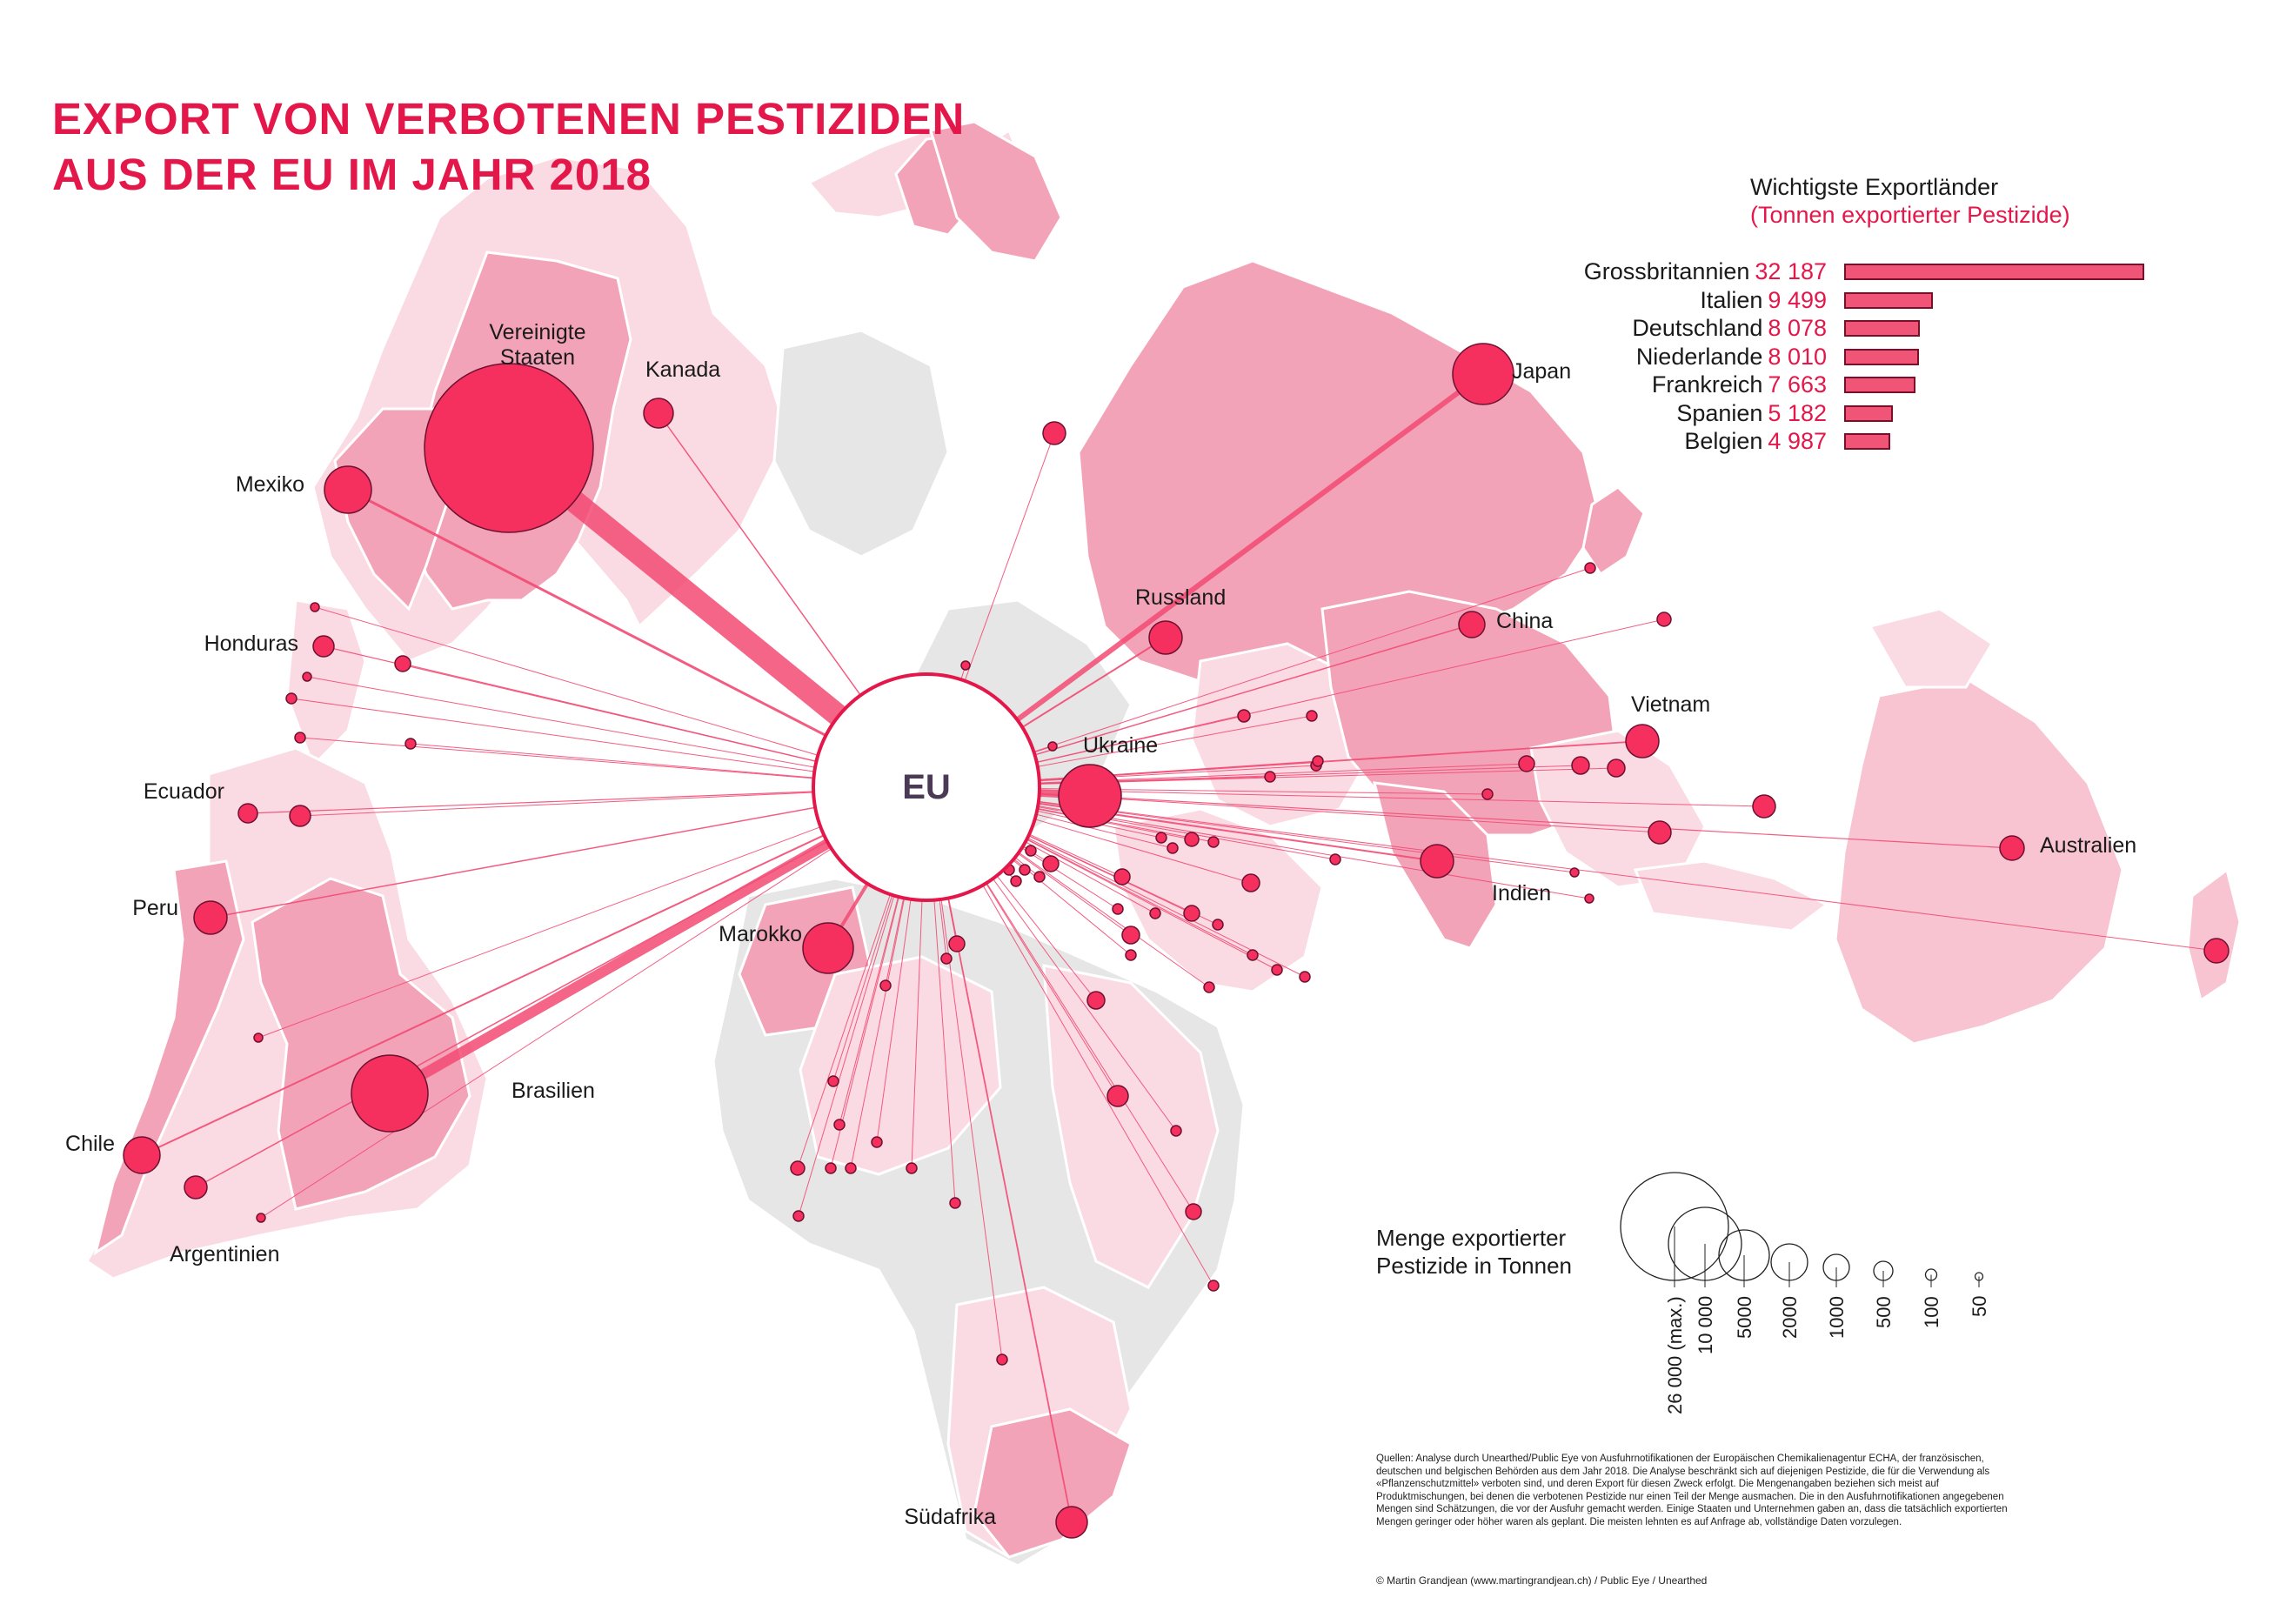 This screenshot has height=1624, width=2273. What do you see at coordinates (509, 119) in the screenshot?
I see `title-line-1: EXPORT VON VERBOTENEN PESTIZIDEN` at bounding box center [509, 119].